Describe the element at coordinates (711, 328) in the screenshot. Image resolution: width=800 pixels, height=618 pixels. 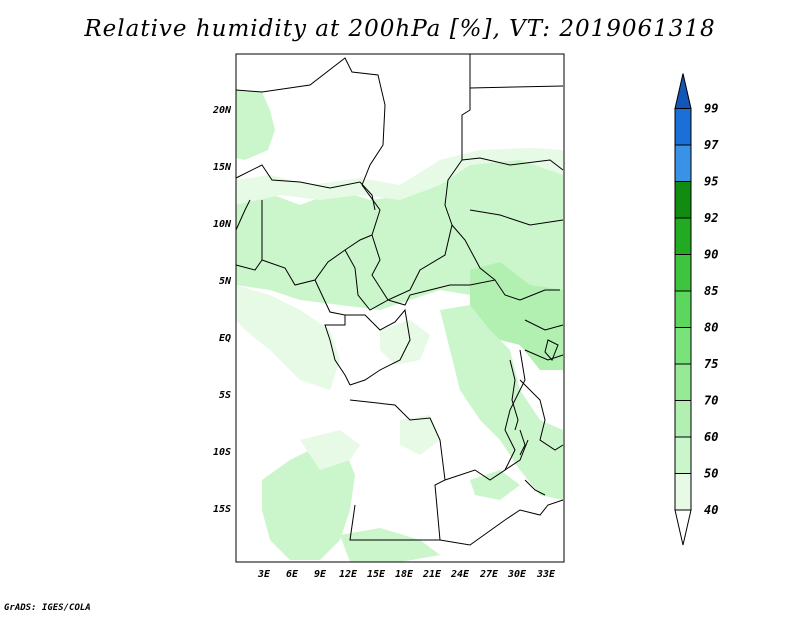
I see `colorbar-label: 80` at that location.